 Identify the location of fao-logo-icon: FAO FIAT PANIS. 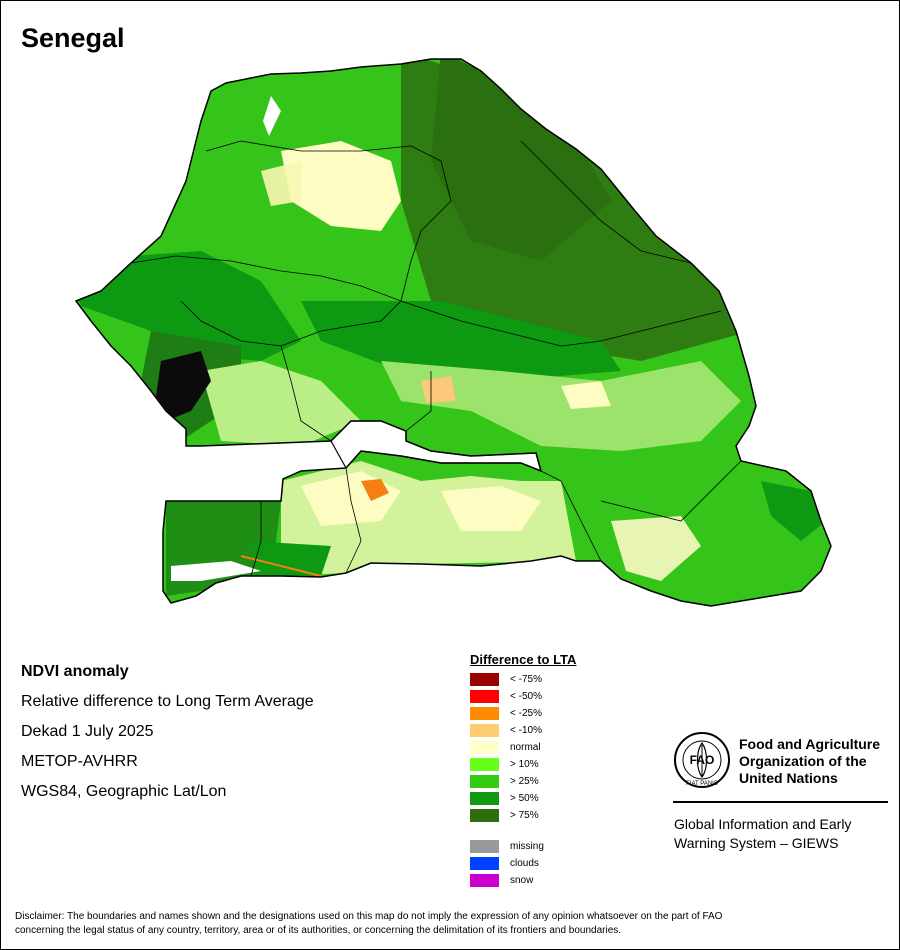
(702, 760).